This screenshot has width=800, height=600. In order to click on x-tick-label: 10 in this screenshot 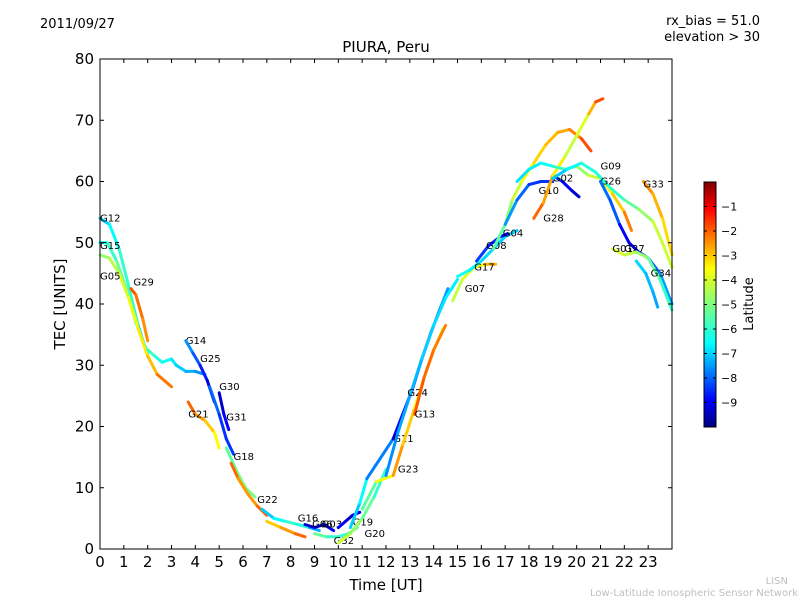, I will do `click(338, 562)`.